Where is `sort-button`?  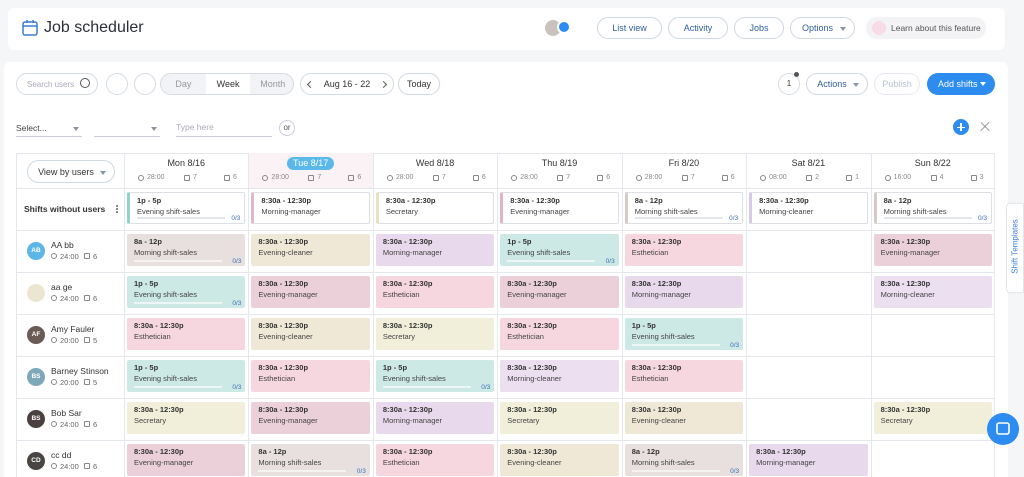
sort-button is located at coordinates (145, 84).